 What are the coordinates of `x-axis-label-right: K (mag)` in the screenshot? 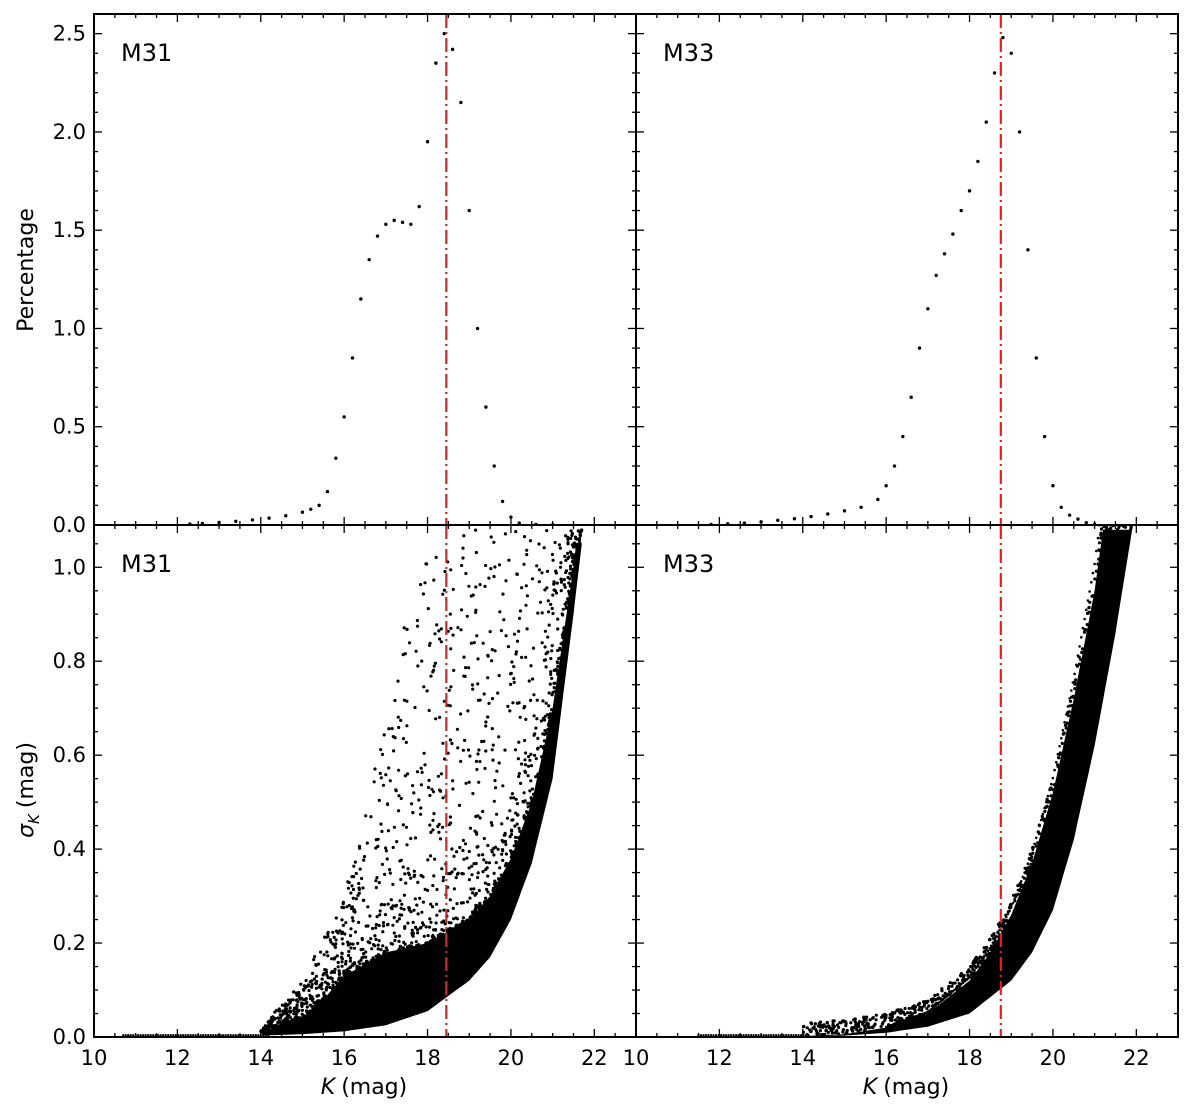 It's located at (906, 1087).